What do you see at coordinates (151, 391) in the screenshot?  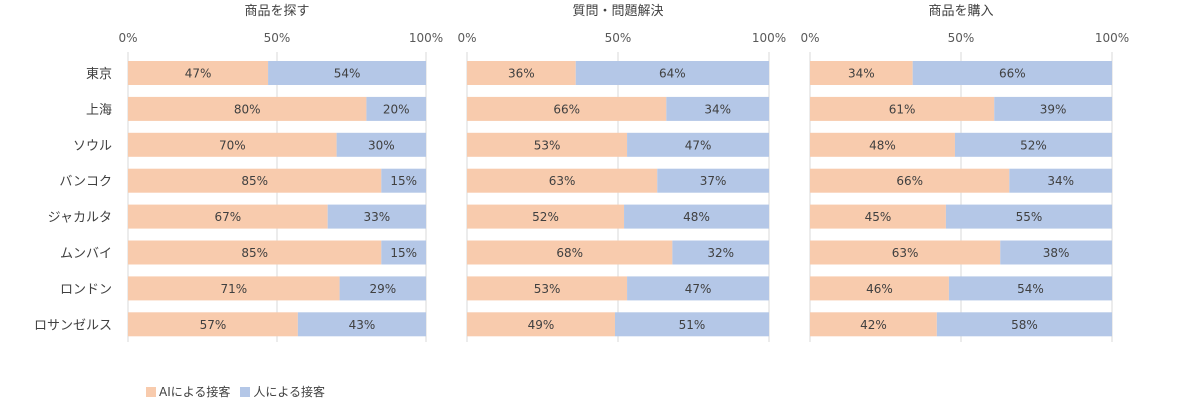 I see `legend-swatch-ai` at bounding box center [151, 391].